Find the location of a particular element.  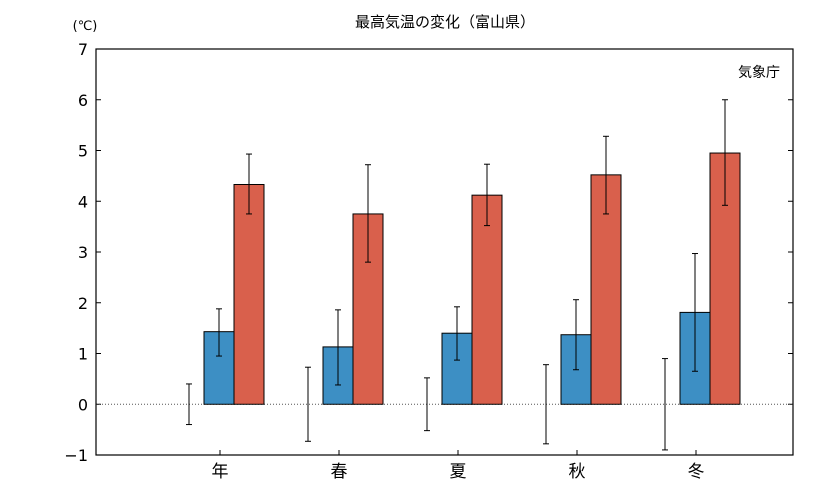

x-tick-label: 春 is located at coordinates (339, 472).